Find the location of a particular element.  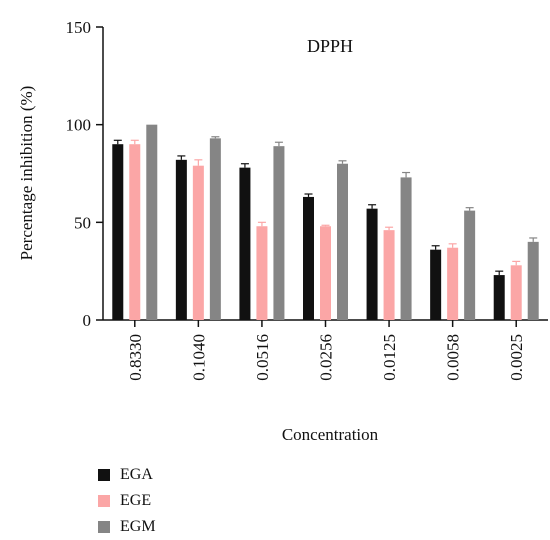

x-tick-label: 0.0256 is located at coordinates (326, 357).